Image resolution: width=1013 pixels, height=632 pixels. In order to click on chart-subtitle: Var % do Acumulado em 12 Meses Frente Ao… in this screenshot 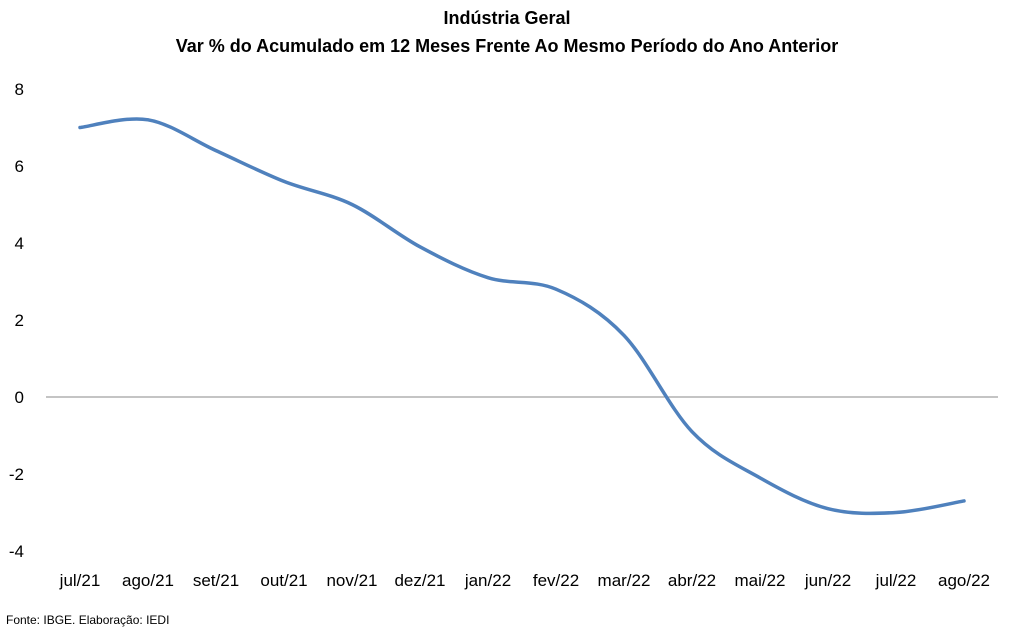, I will do `click(507, 46)`.